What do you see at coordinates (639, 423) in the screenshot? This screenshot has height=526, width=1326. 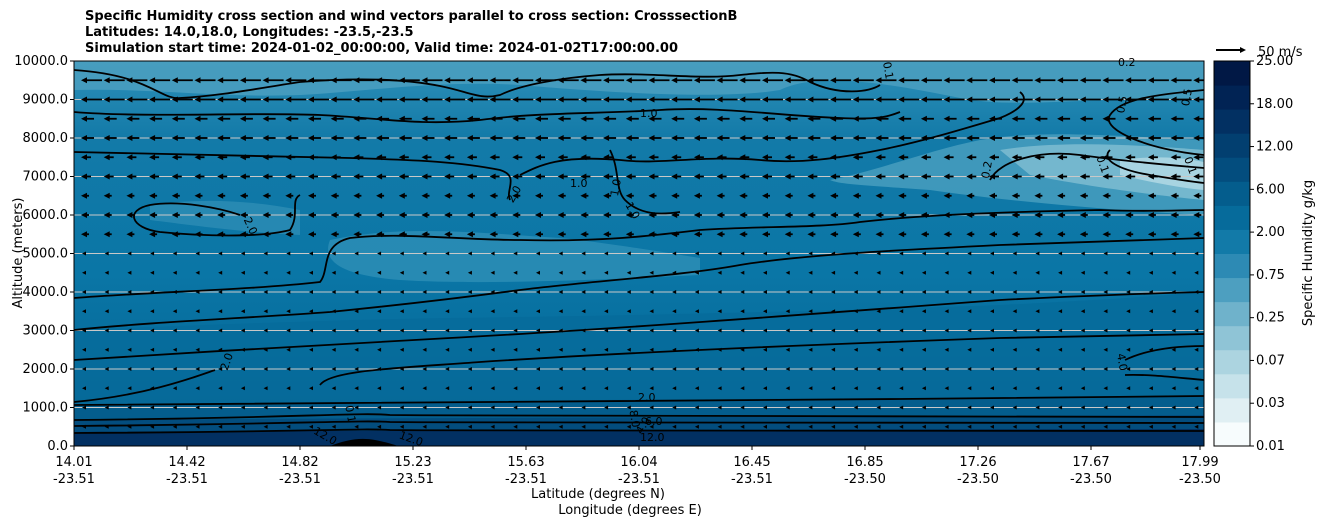 I see `contour-line-8.0` at bounding box center [639, 423].